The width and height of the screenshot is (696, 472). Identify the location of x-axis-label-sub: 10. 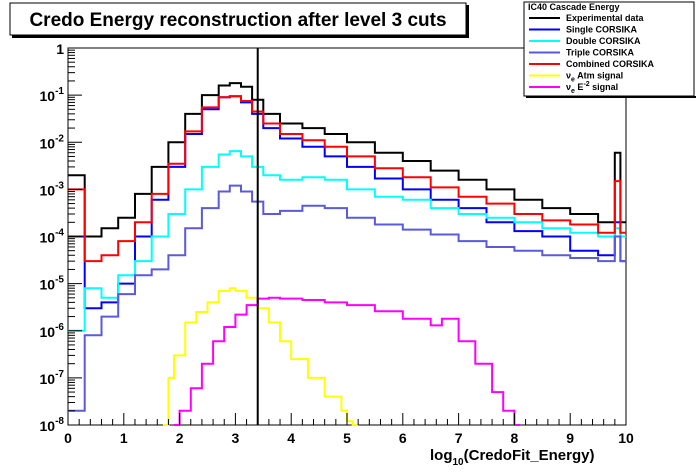
(459, 462).